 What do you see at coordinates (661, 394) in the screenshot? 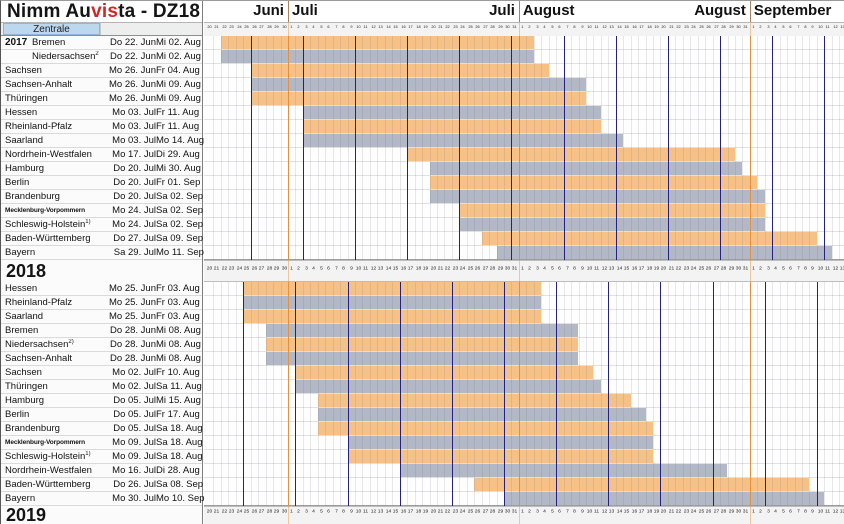
I see `monday-gridline` at bounding box center [661, 394].